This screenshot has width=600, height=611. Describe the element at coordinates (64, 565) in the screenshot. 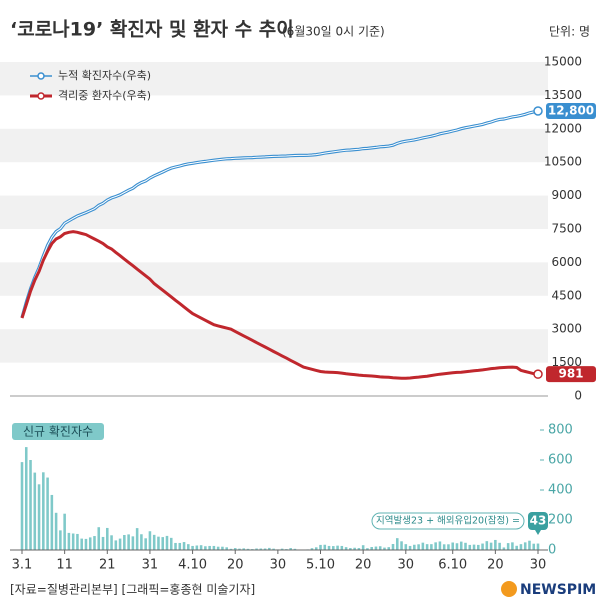

I see `x-tick-label: 11` at that location.